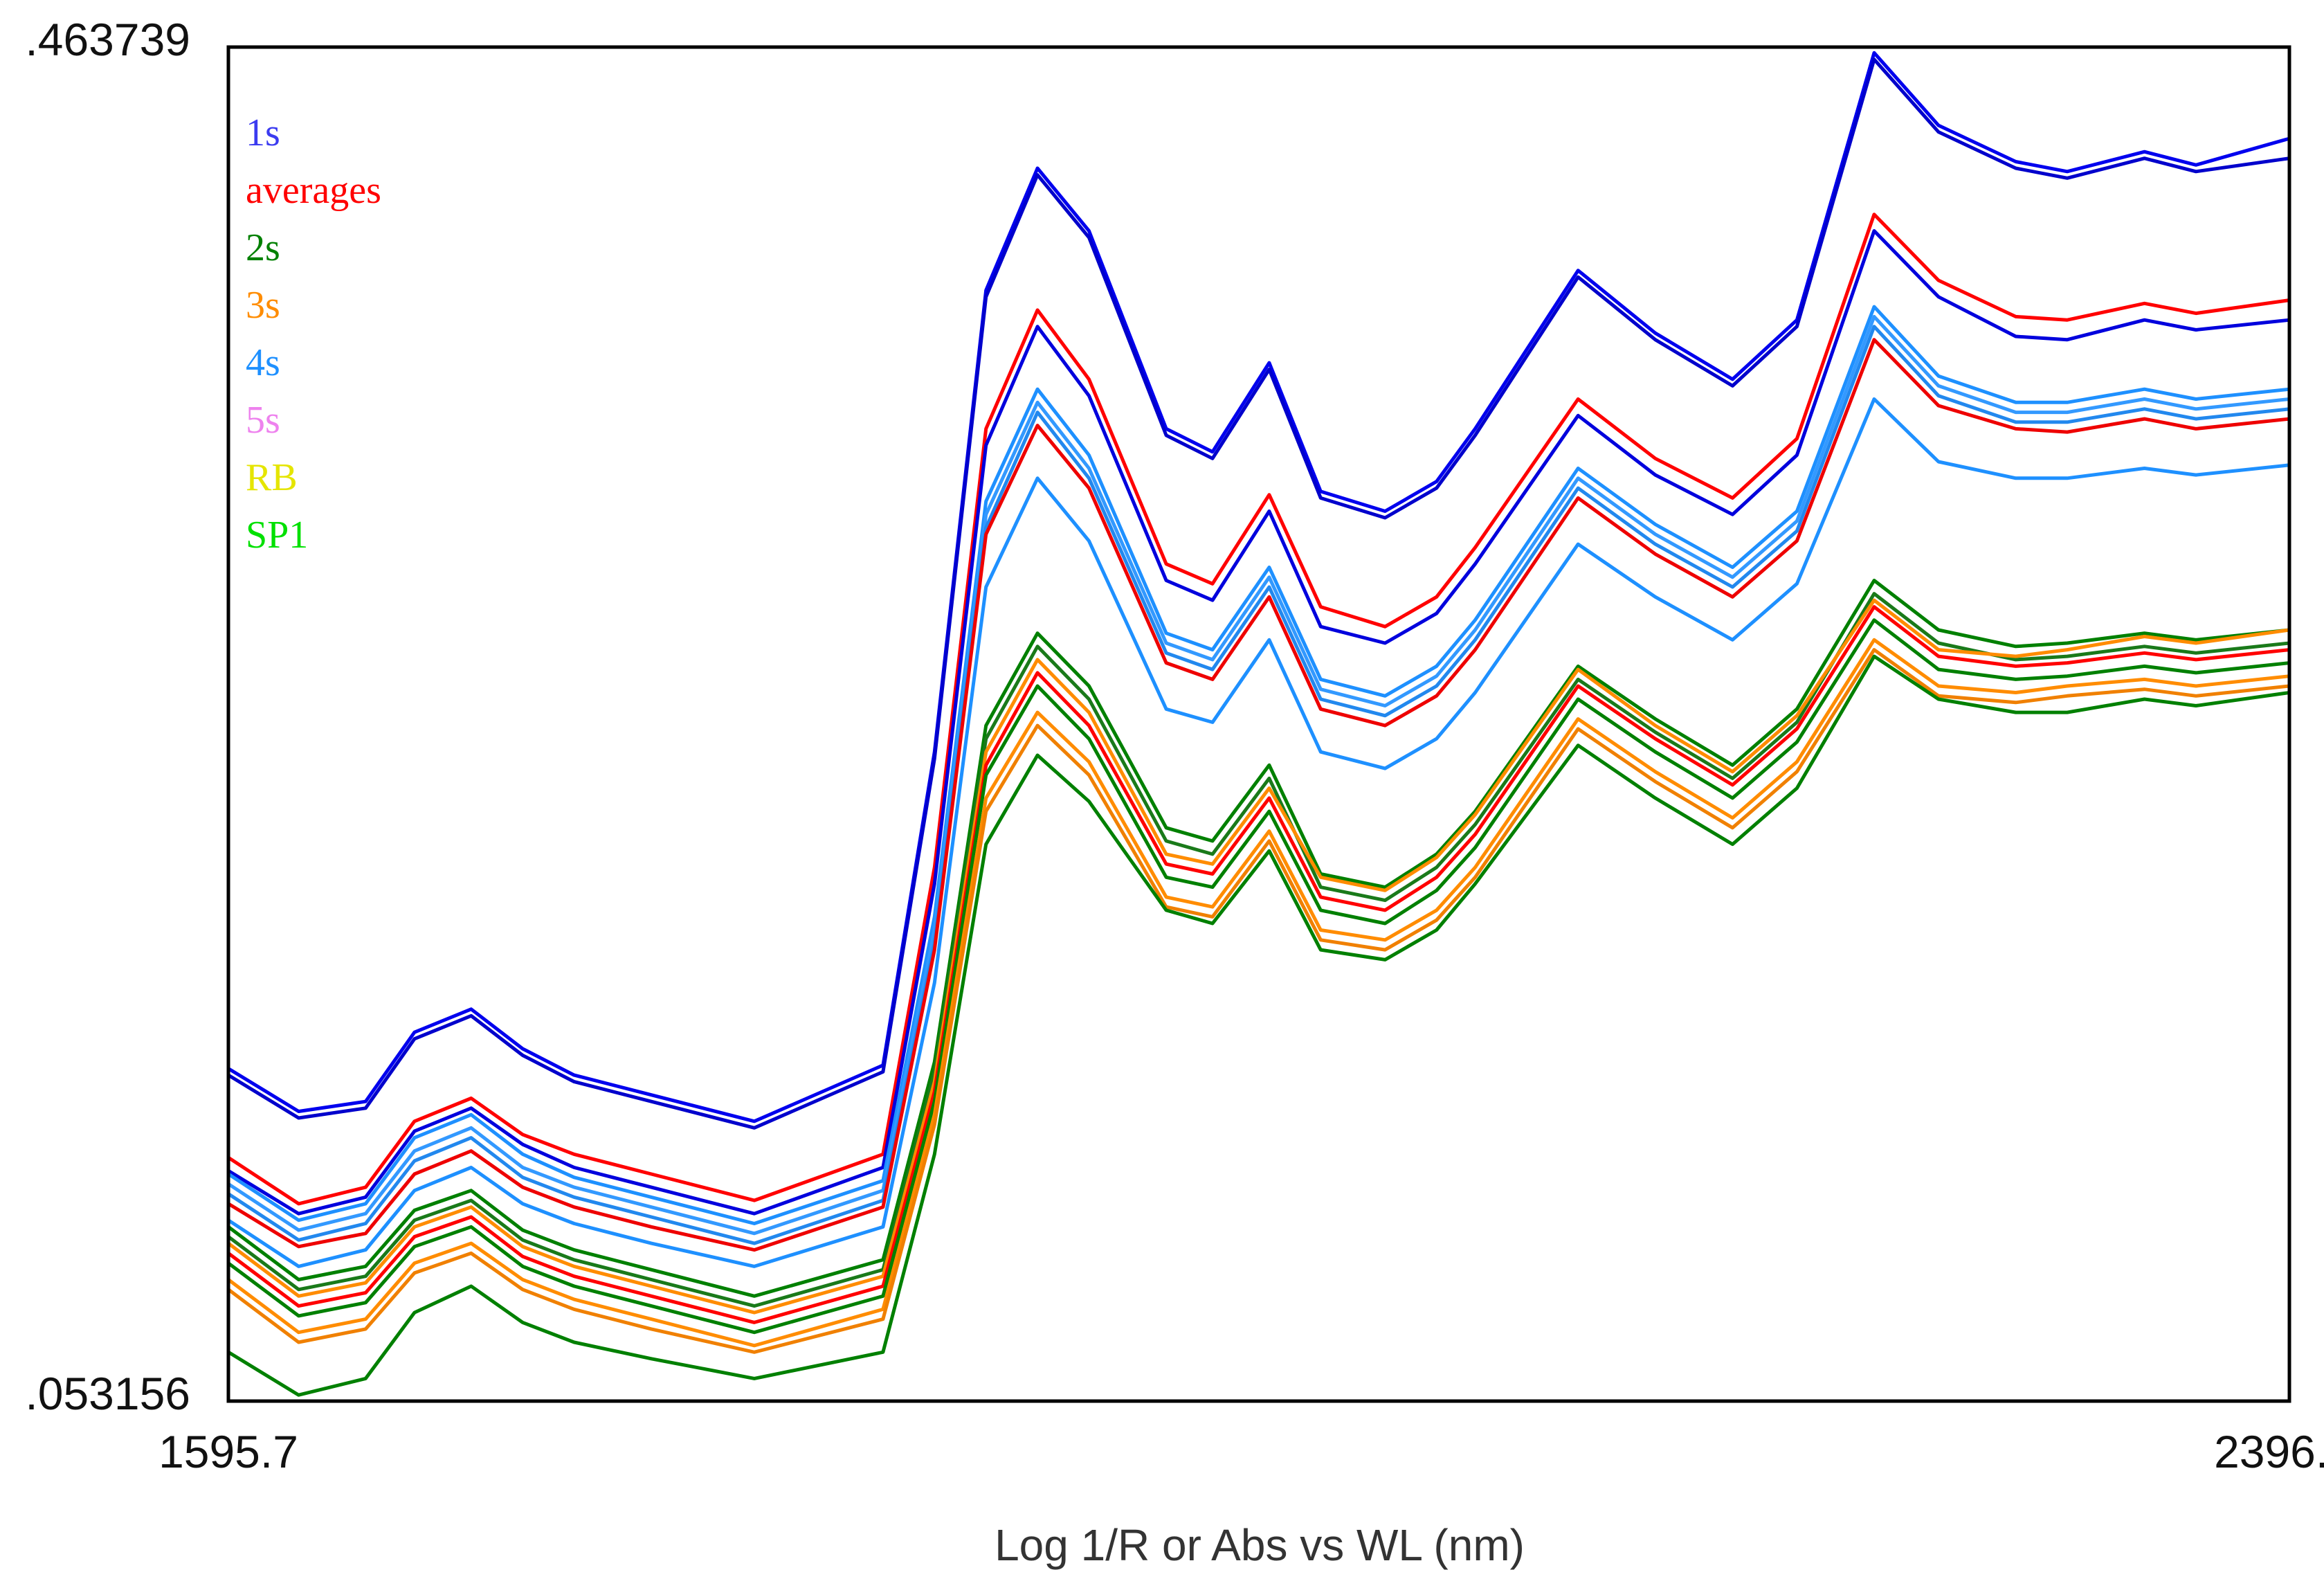  I want to click on legend-item-1s: 1s, so click(263, 132).